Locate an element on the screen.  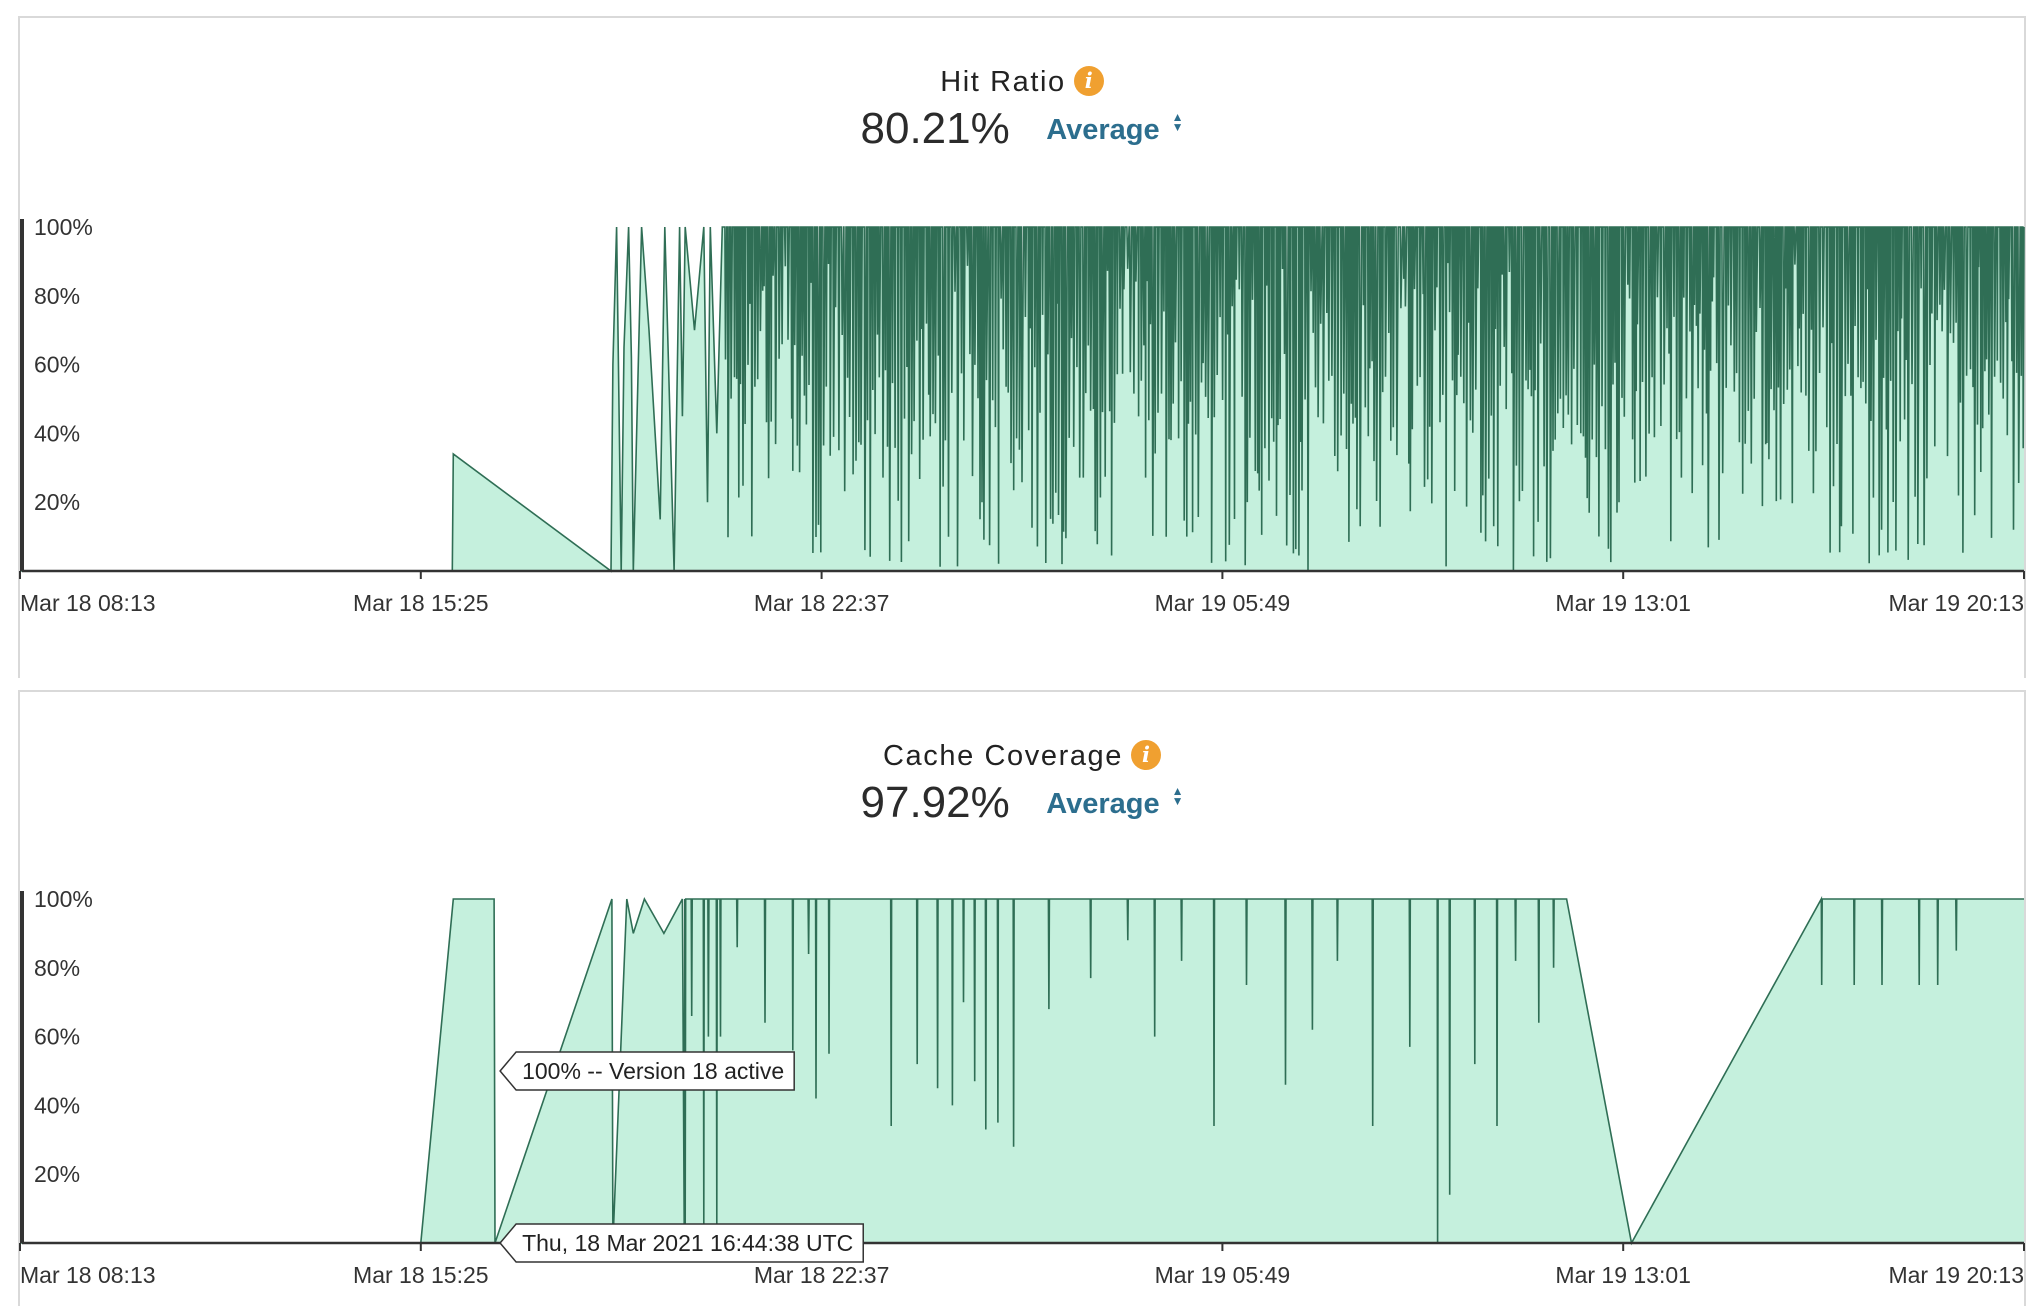
hit-ratio-title-row: Hit Ratio i is located at coordinates (1022, 82).